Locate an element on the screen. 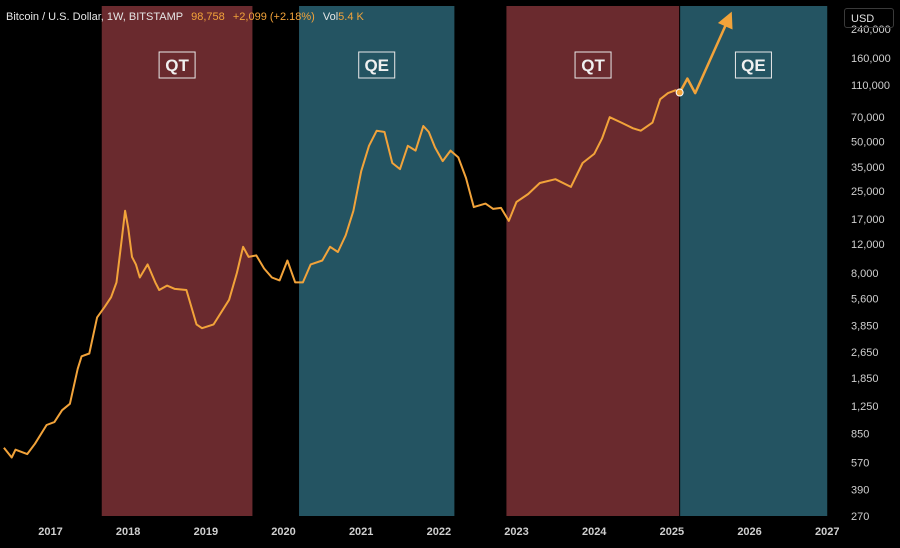  x-tick-label: 2025 is located at coordinates (672, 532).